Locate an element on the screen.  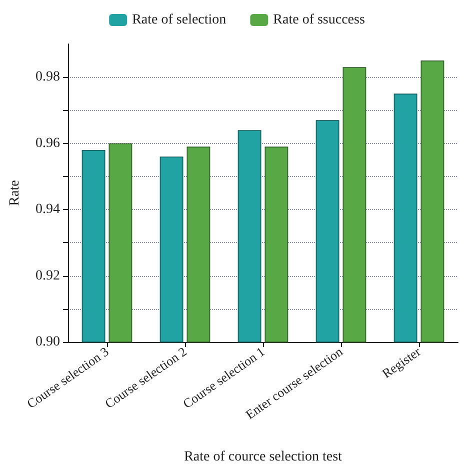
legend-label: Rate of ssuccess is located at coordinates (319, 20).